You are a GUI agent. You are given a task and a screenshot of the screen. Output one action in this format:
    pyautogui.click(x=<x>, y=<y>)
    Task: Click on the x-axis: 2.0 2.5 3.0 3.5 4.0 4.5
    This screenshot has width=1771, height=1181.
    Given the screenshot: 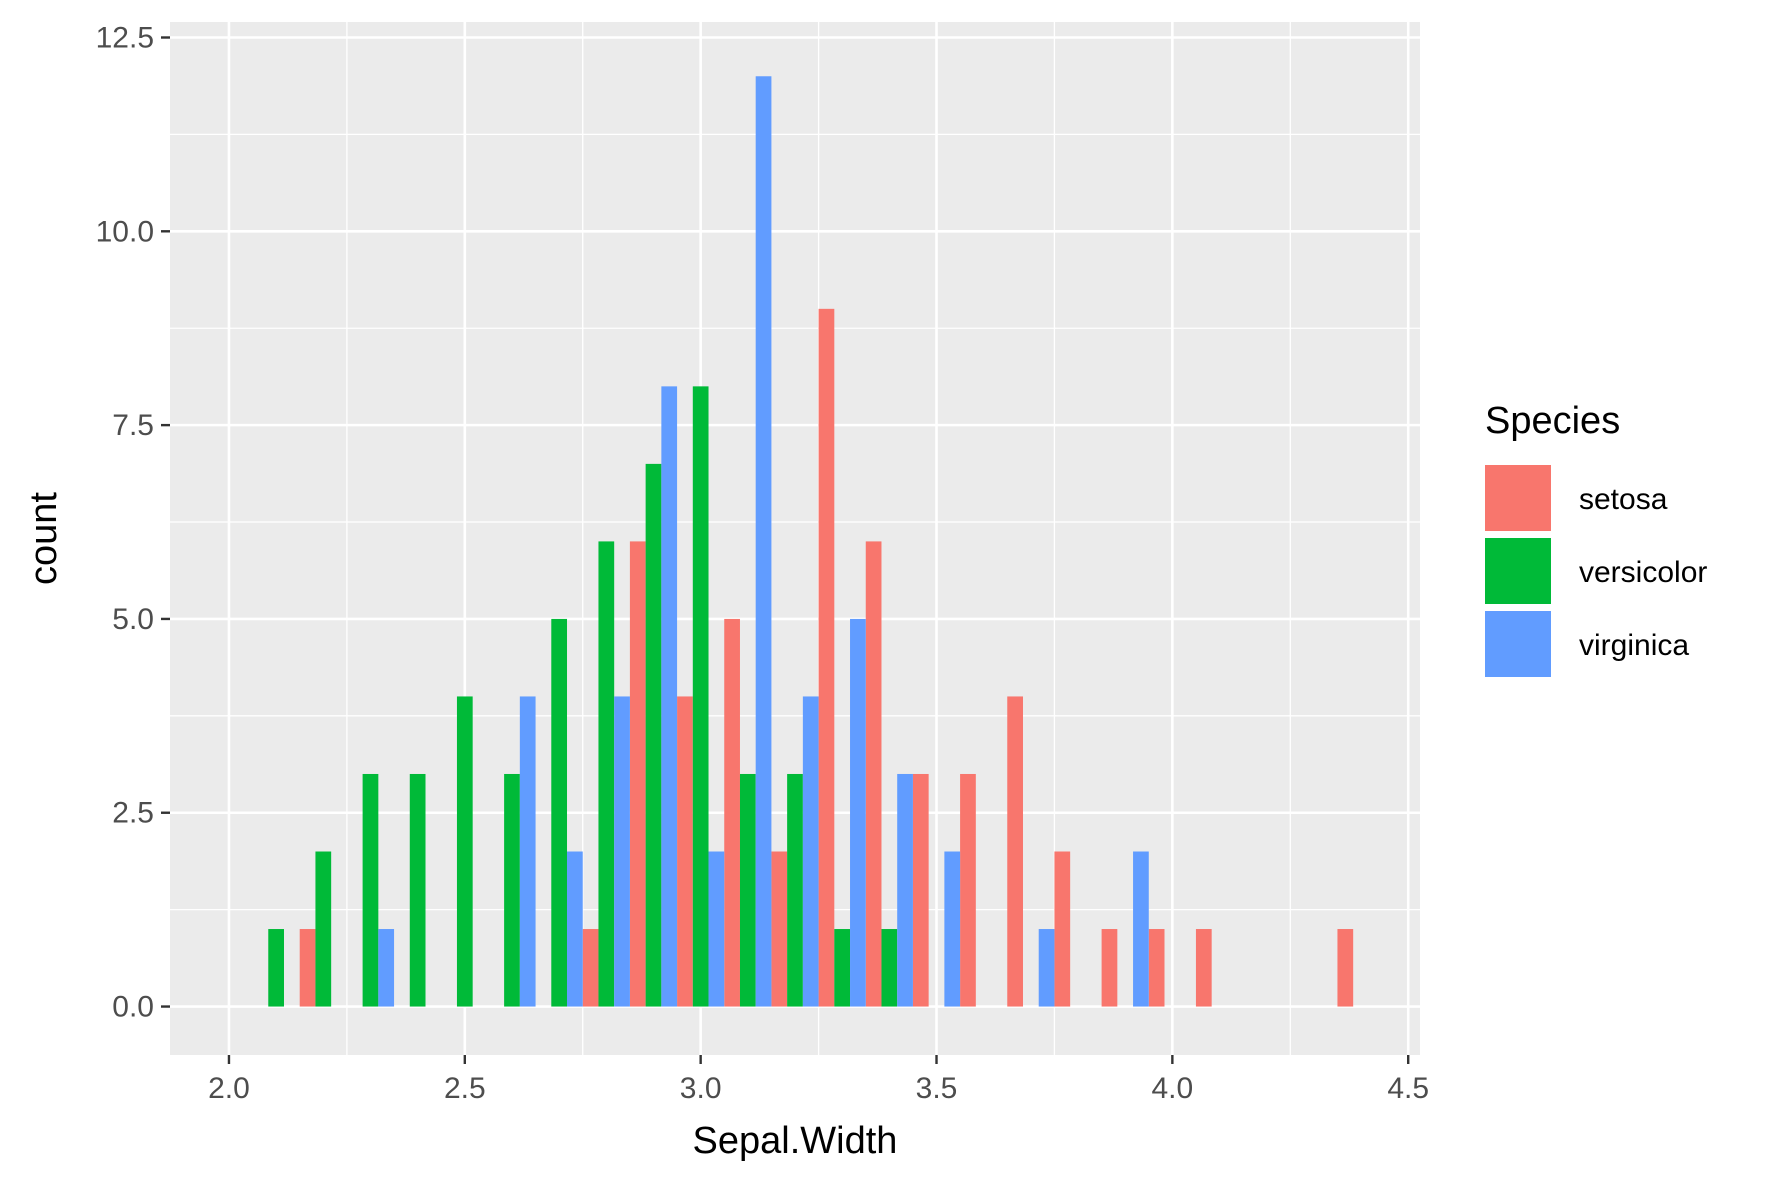 What is the action you would take?
    pyautogui.click(x=818, y=1080)
    